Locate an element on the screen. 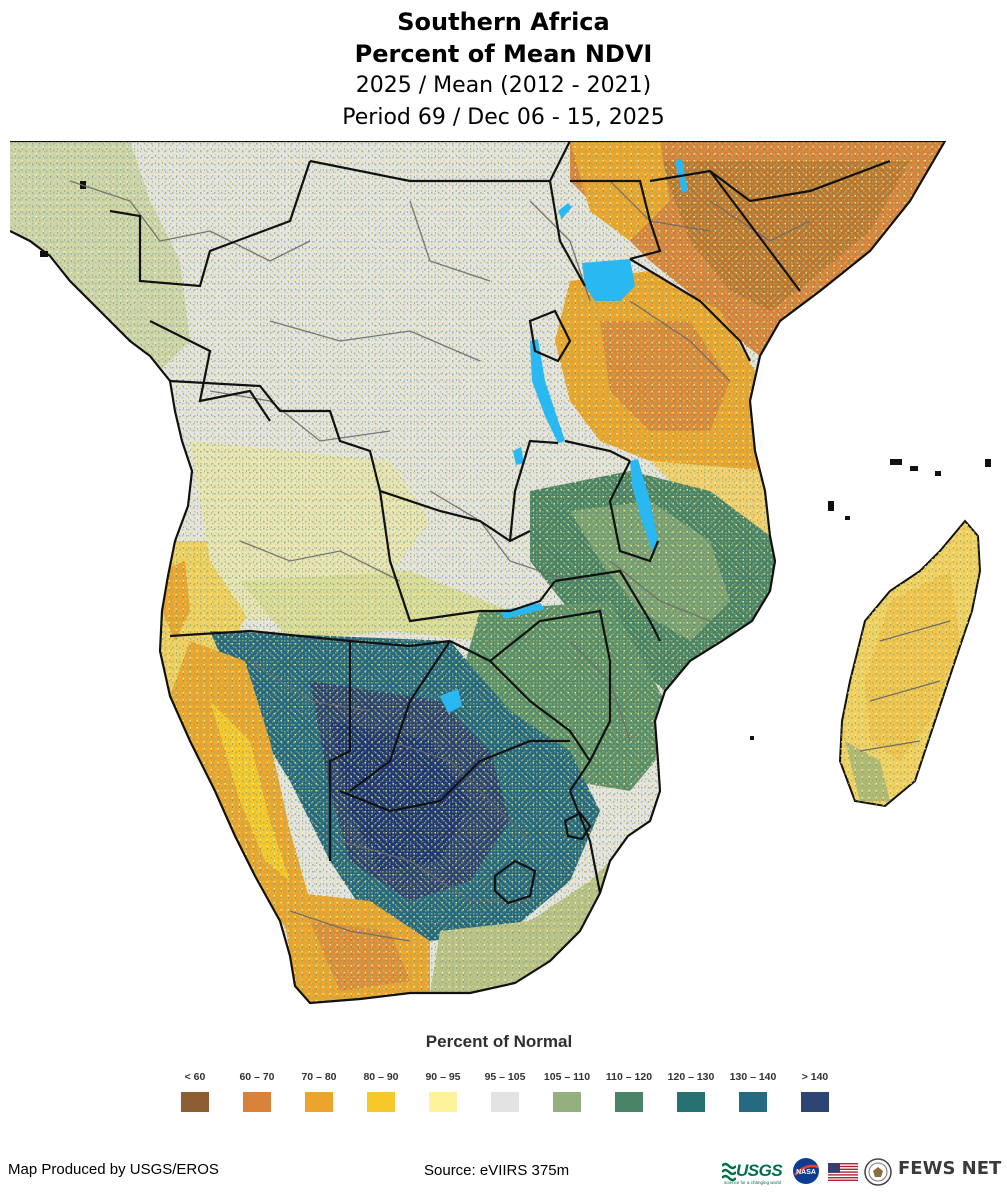 The image size is (1007, 1195). lake-kariba is located at coordinates (522, 611).